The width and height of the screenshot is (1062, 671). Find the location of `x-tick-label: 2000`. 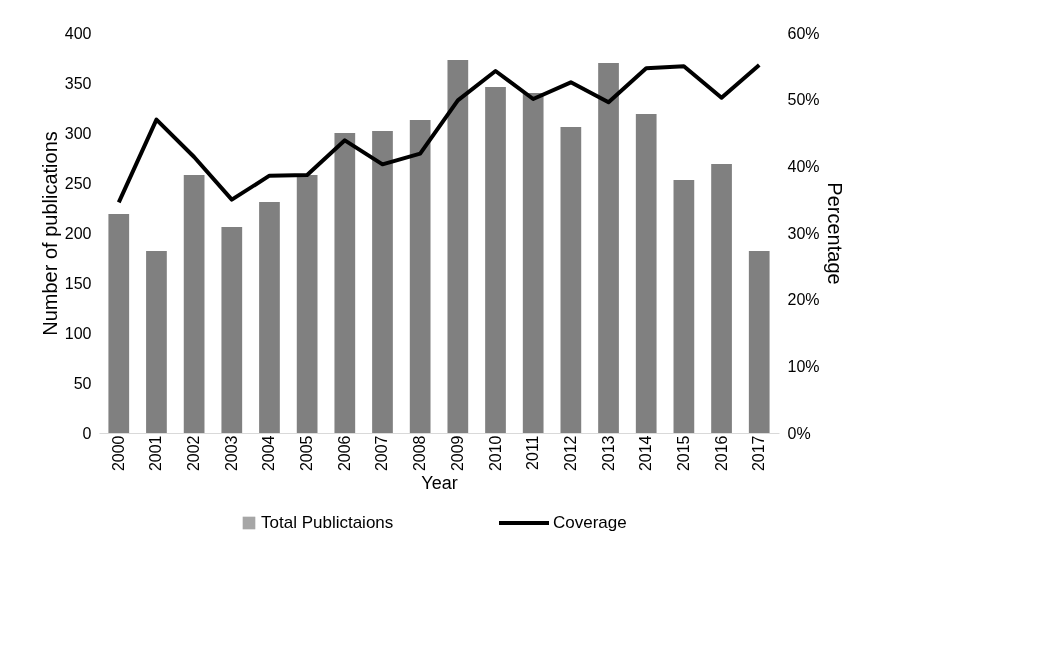

x-tick-label: 2000 is located at coordinates (118, 453).